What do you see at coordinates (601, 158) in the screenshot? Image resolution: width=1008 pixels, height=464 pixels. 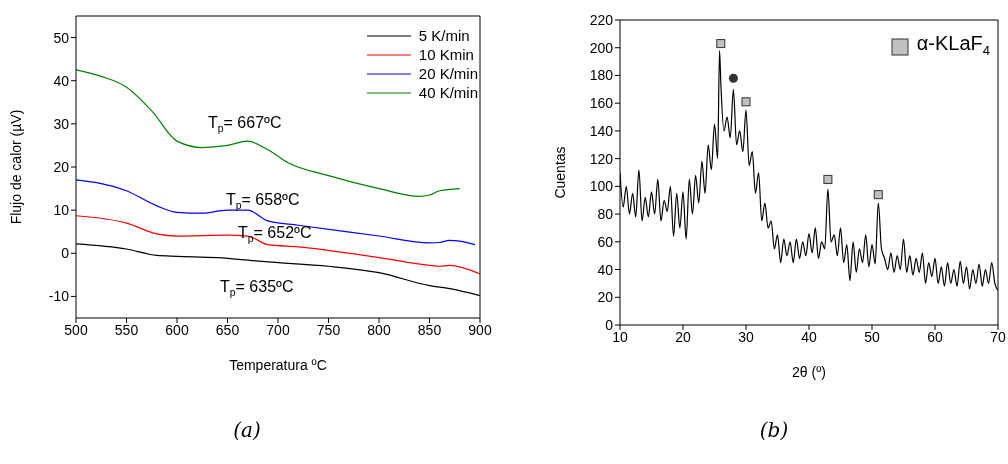 I see `y-tick-label: 120` at bounding box center [601, 158].